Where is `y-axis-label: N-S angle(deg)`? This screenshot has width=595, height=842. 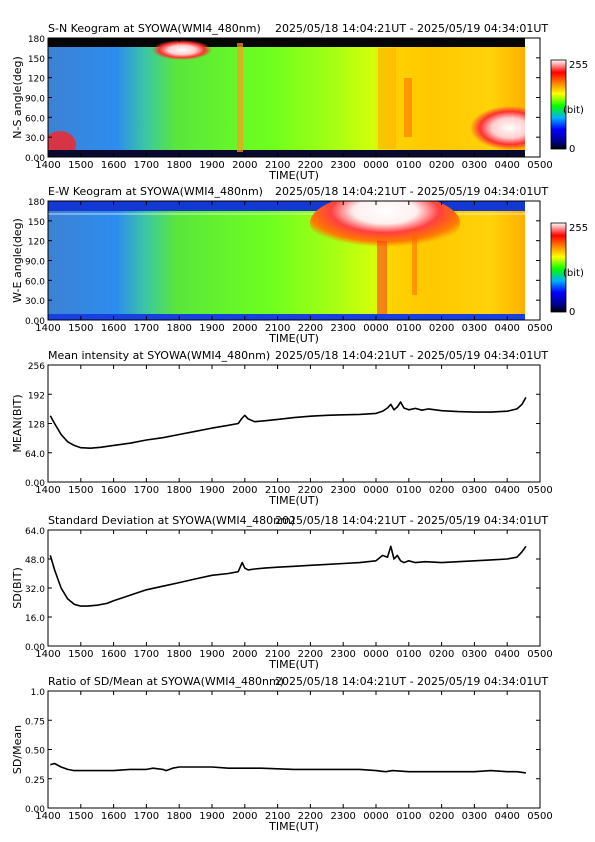 y-axis-label: N-S angle(deg) is located at coordinates (17, 97).